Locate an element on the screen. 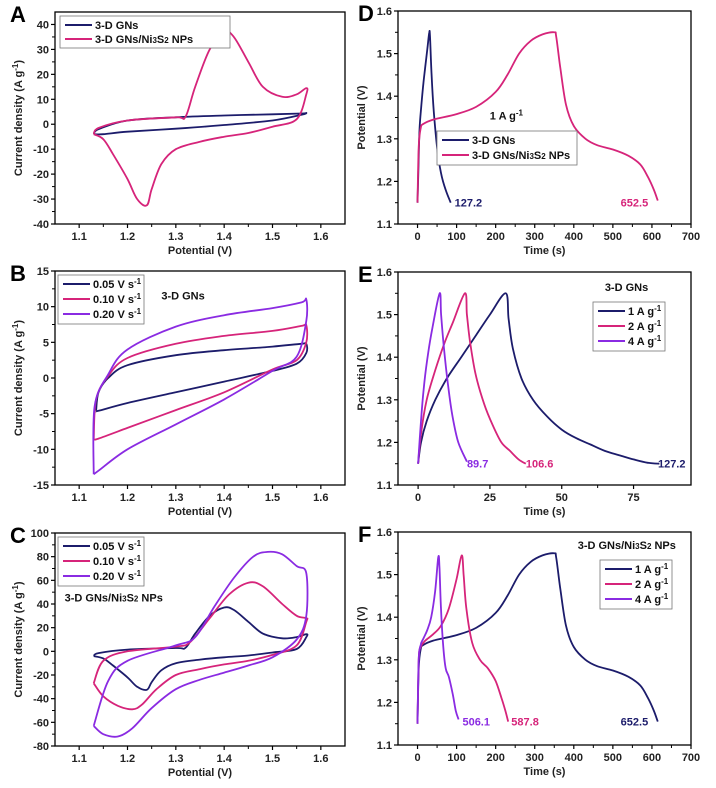  x-tick-label: 1.4 is located at coordinates (225, 759).